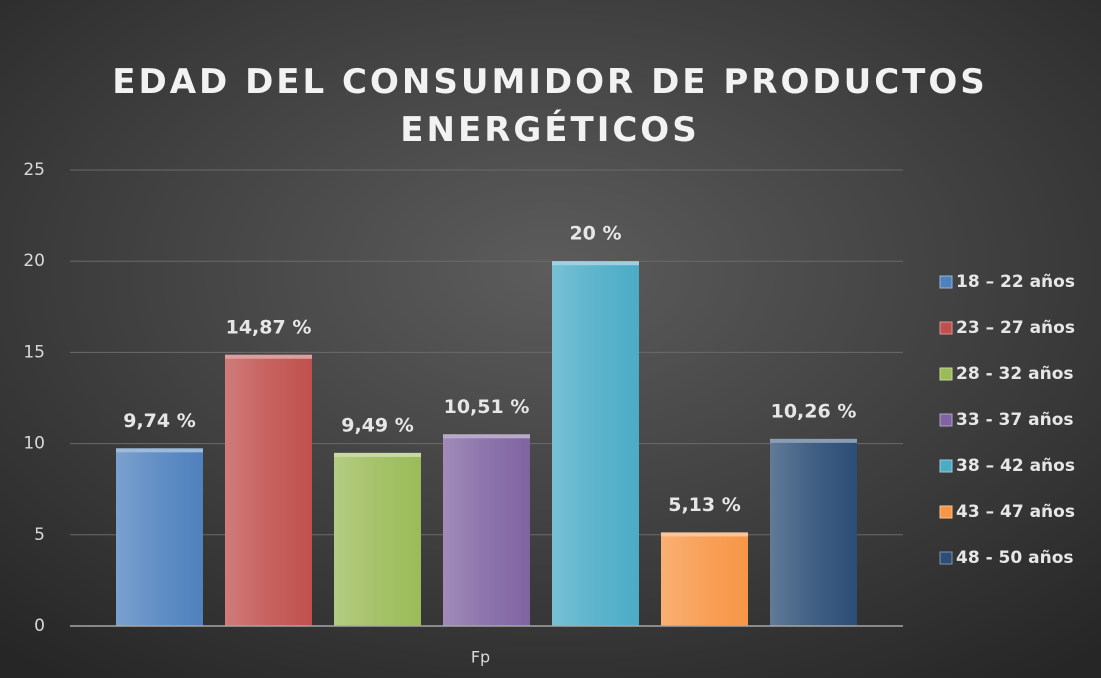 The width and height of the screenshot is (1101, 678). I want to click on legend-label: 33 - 37 años, so click(1015, 420).